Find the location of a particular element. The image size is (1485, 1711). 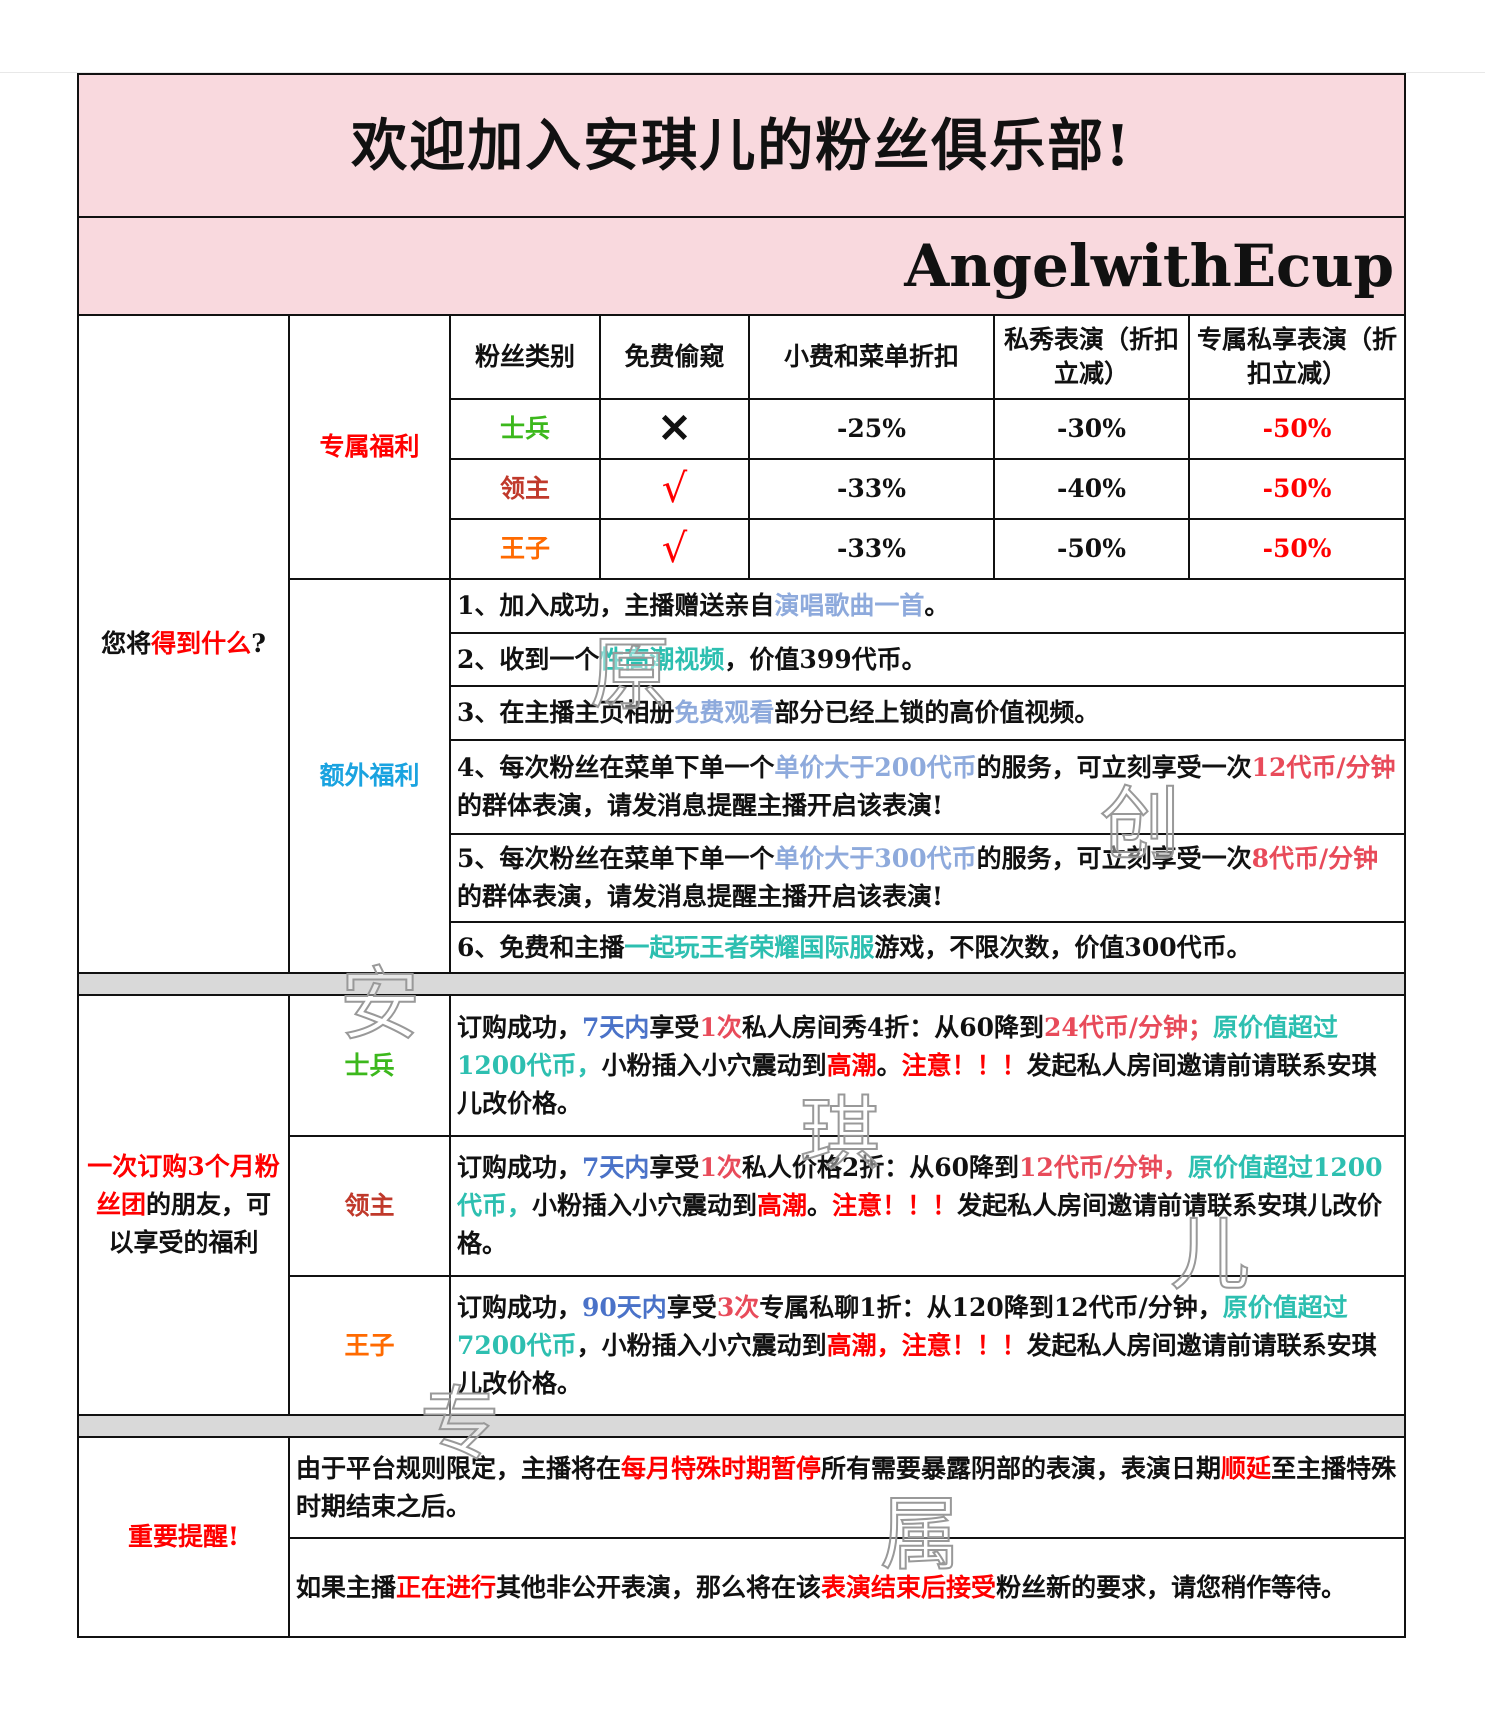

extra-item: 1、加入成功，主播赠送亲自演唱歌曲一首。 is located at coordinates (927, 606).